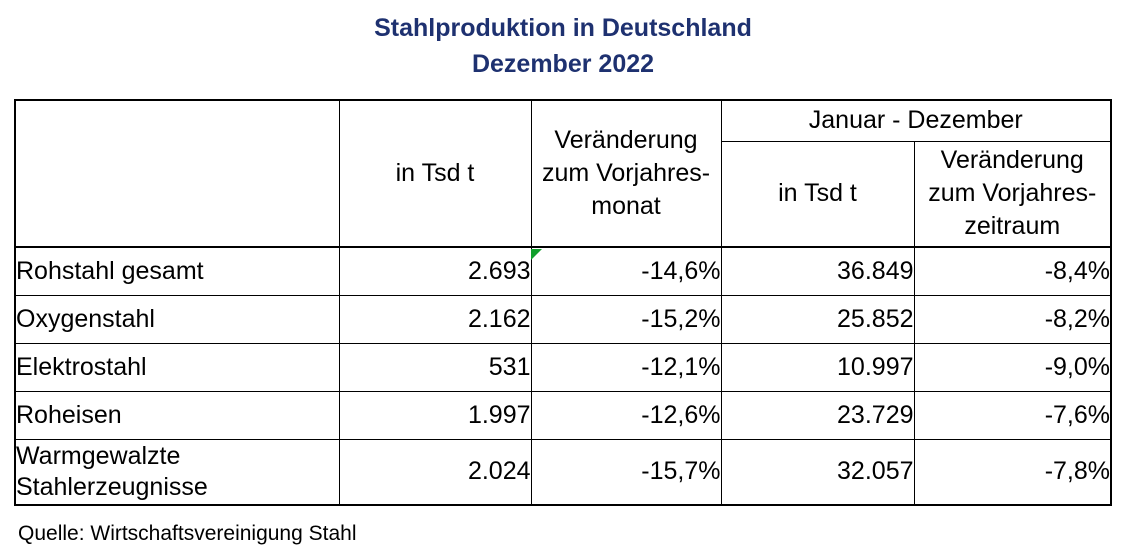 The image size is (1126, 557). I want to click on table-row: Oxygenstahl 2.162 -15,2% 25.852 -8,2%, so click(563, 319).